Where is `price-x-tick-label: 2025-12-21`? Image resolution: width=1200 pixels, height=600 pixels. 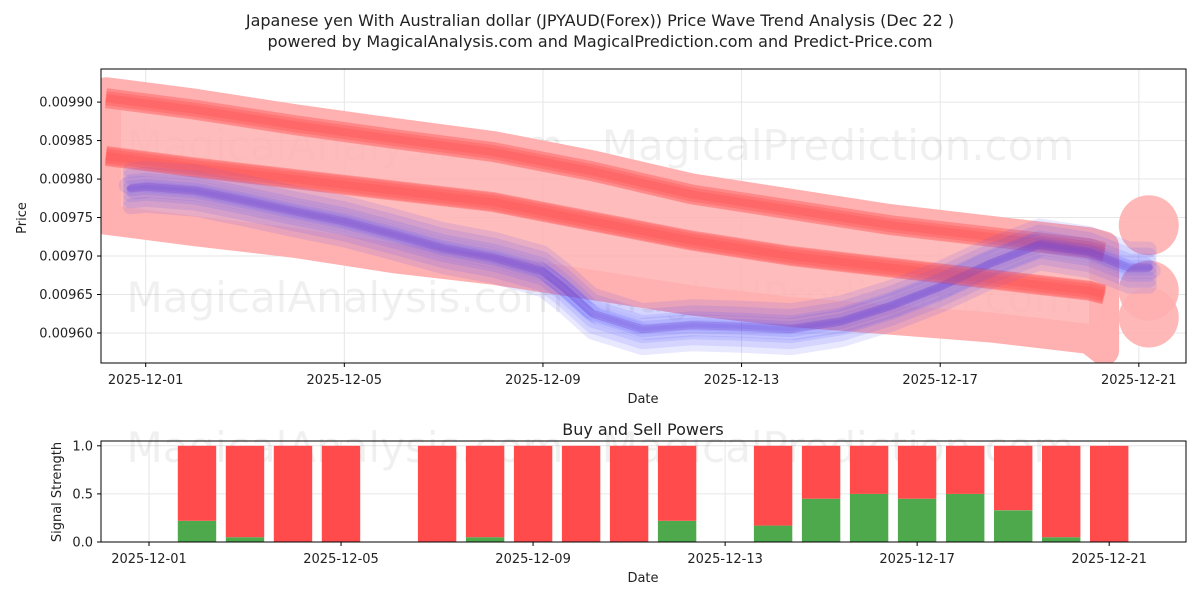
price-x-tick-label: 2025-12-21 is located at coordinates (1139, 380).